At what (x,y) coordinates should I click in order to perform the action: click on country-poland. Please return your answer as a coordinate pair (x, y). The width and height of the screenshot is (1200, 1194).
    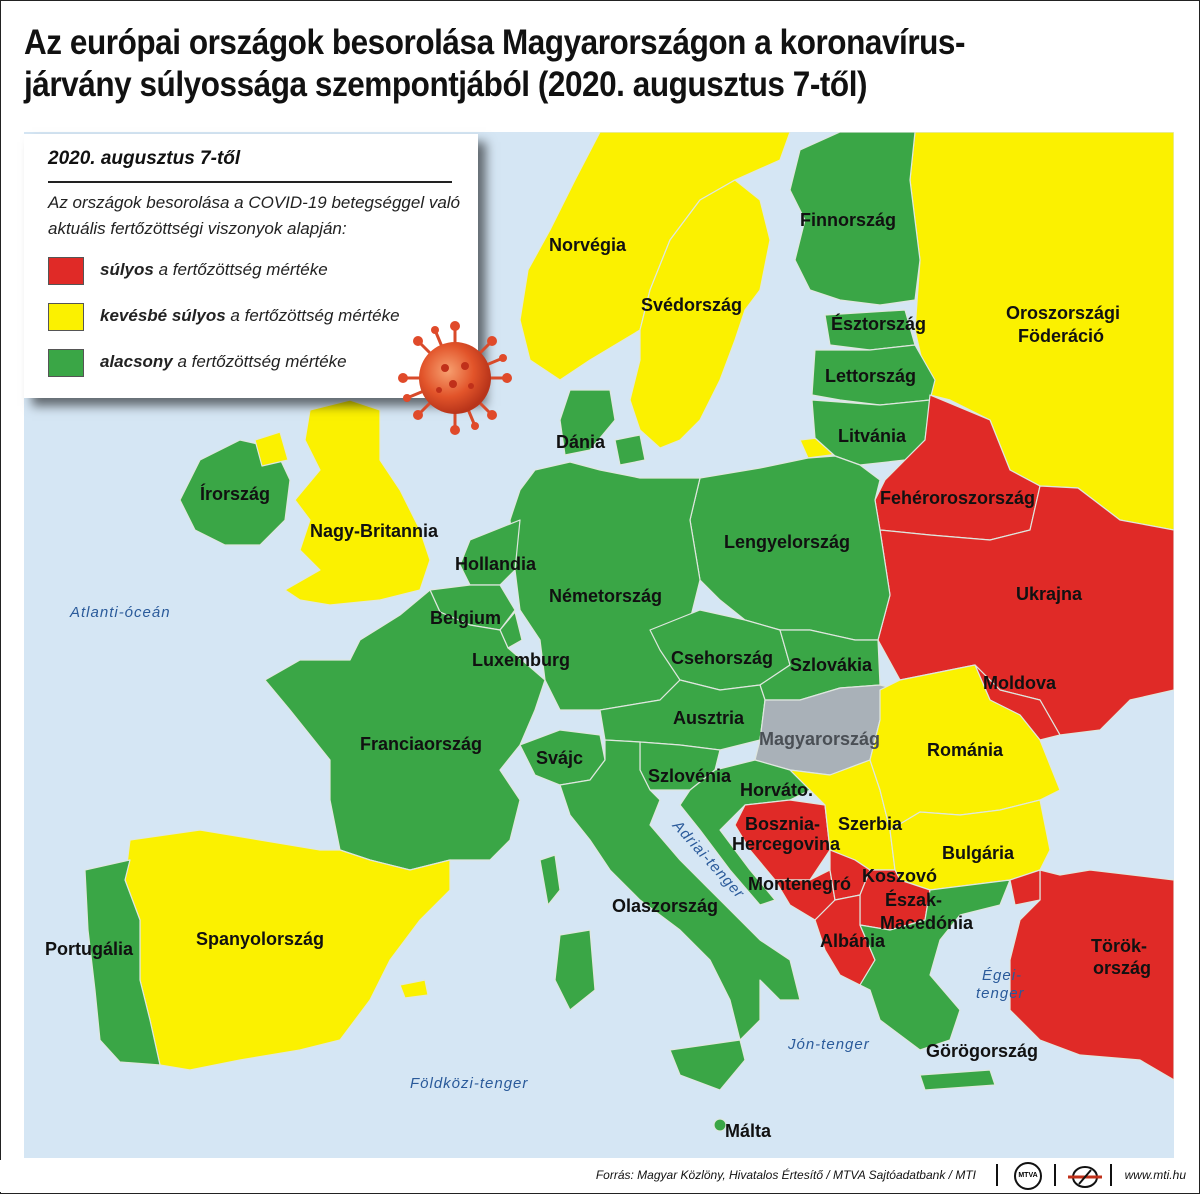
    Looking at the image, I should click on (790, 548).